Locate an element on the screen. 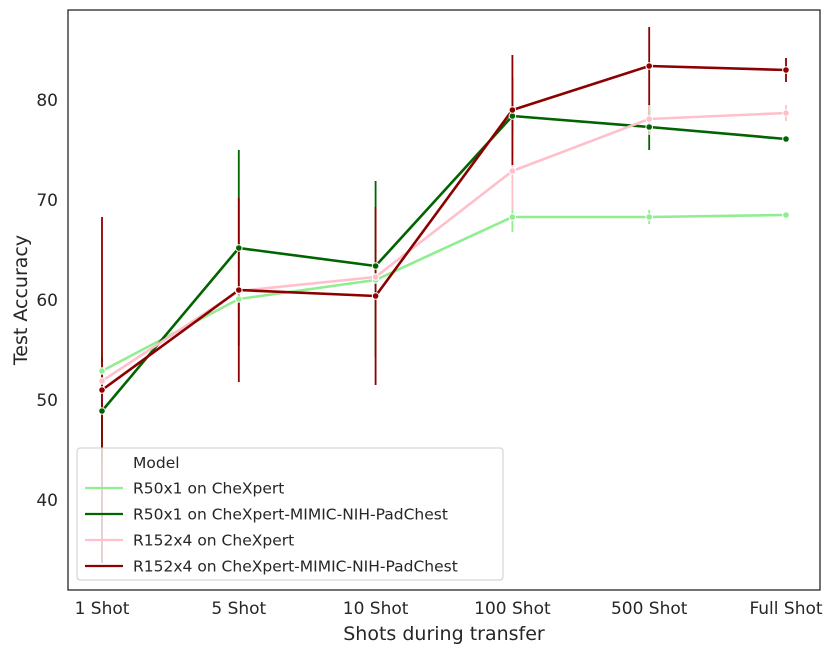 This screenshot has width=830, height=654. x-tick-label: 1 Shot is located at coordinates (102, 609).